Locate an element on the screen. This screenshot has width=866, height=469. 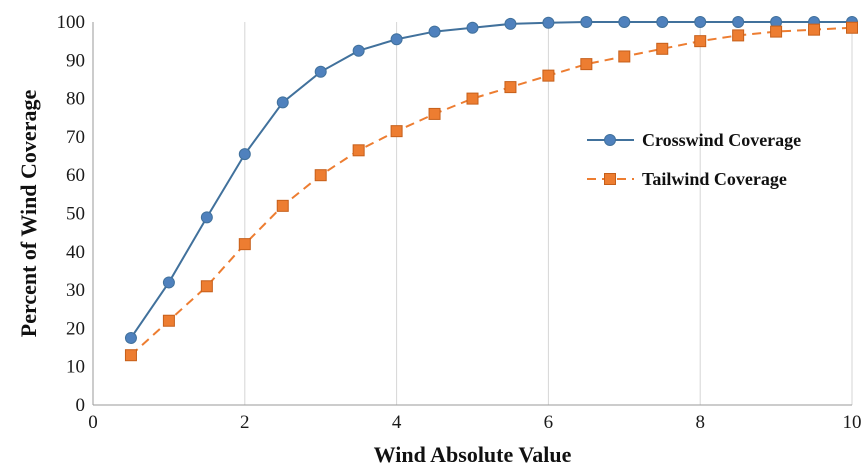
y-tick-labels: 0 10 20 30 40 50 60 70 80 90 100 is located at coordinates (71, 214).